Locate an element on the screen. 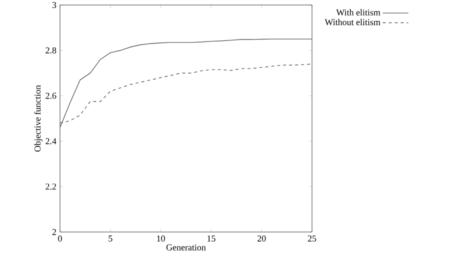 The width and height of the screenshot is (474, 272). x-tick-label: 0 is located at coordinates (60, 239).